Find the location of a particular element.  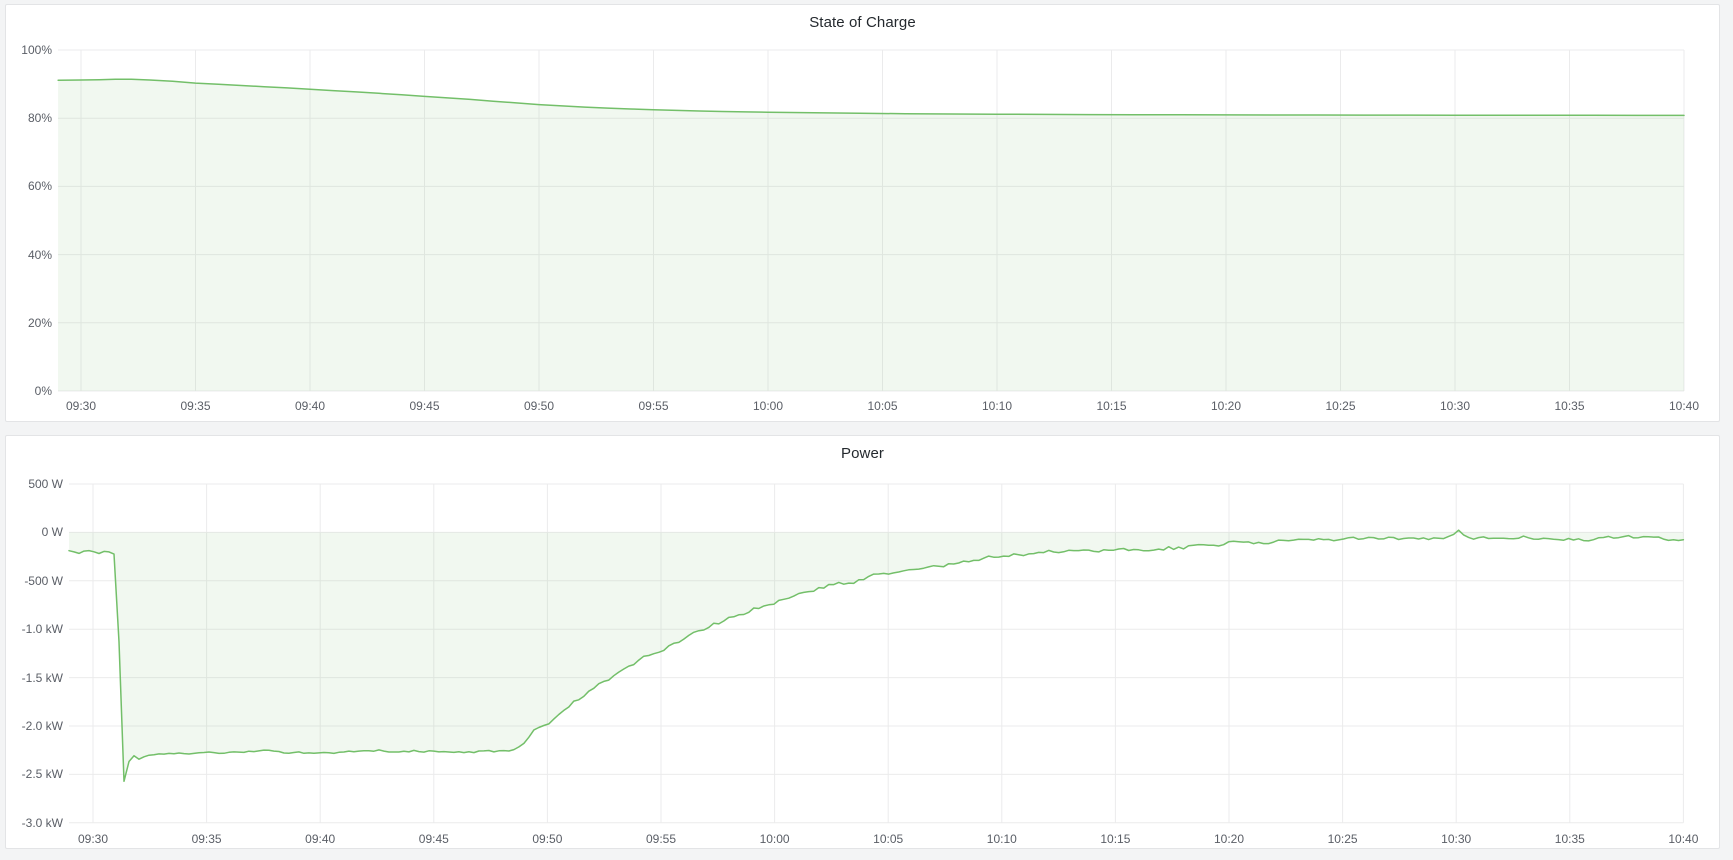

state-of-charge-line is located at coordinates (871, 97).